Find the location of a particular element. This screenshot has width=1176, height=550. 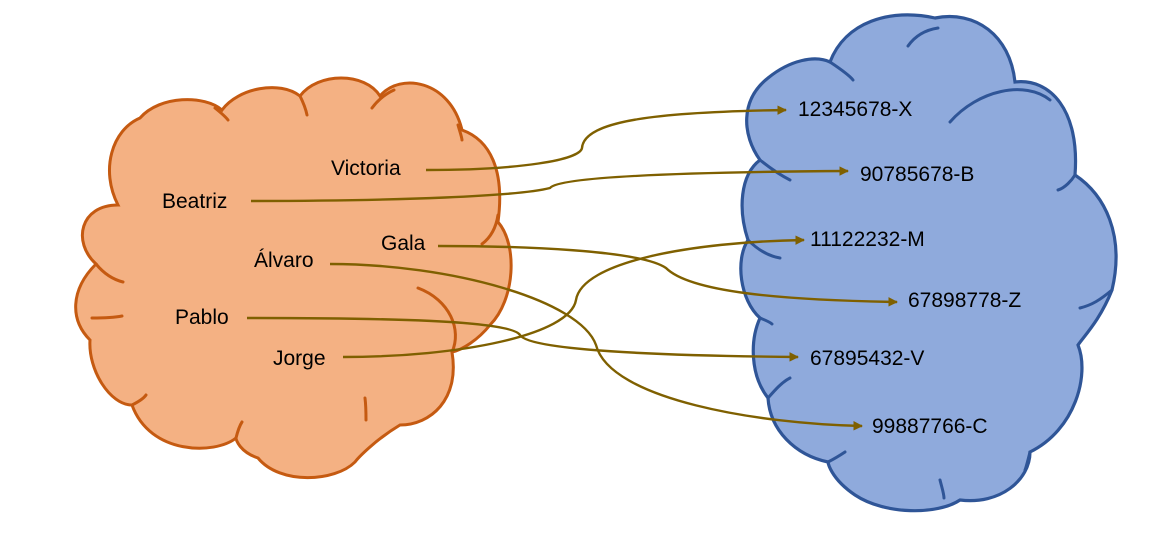

connector-gala-67898778-z is located at coordinates (667, 275).